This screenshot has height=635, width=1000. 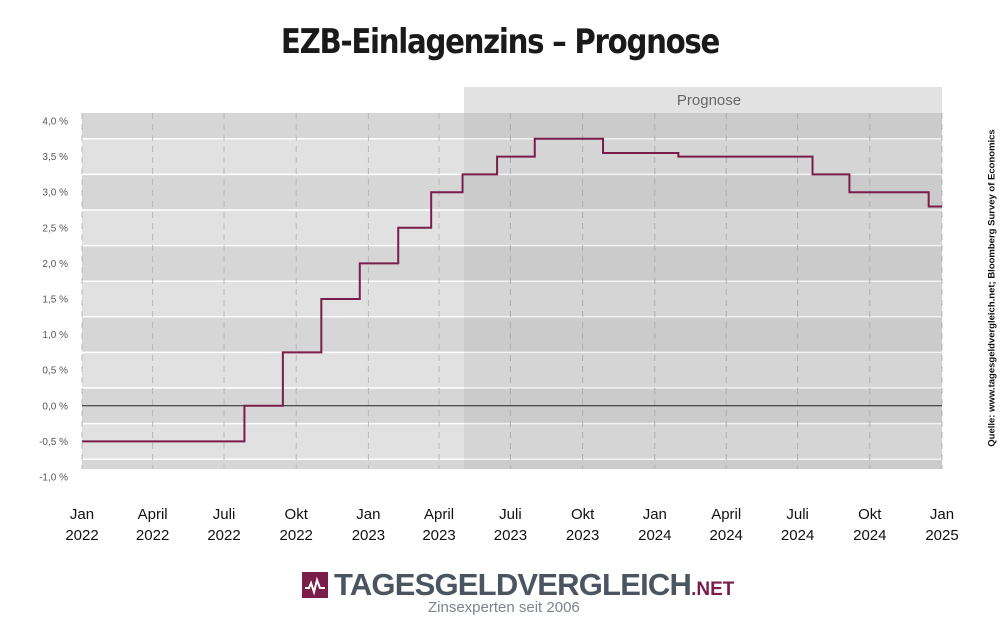 What do you see at coordinates (315, 585) in the screenshot?
I see `chart-line-icon` at bounding box center [315, 585].